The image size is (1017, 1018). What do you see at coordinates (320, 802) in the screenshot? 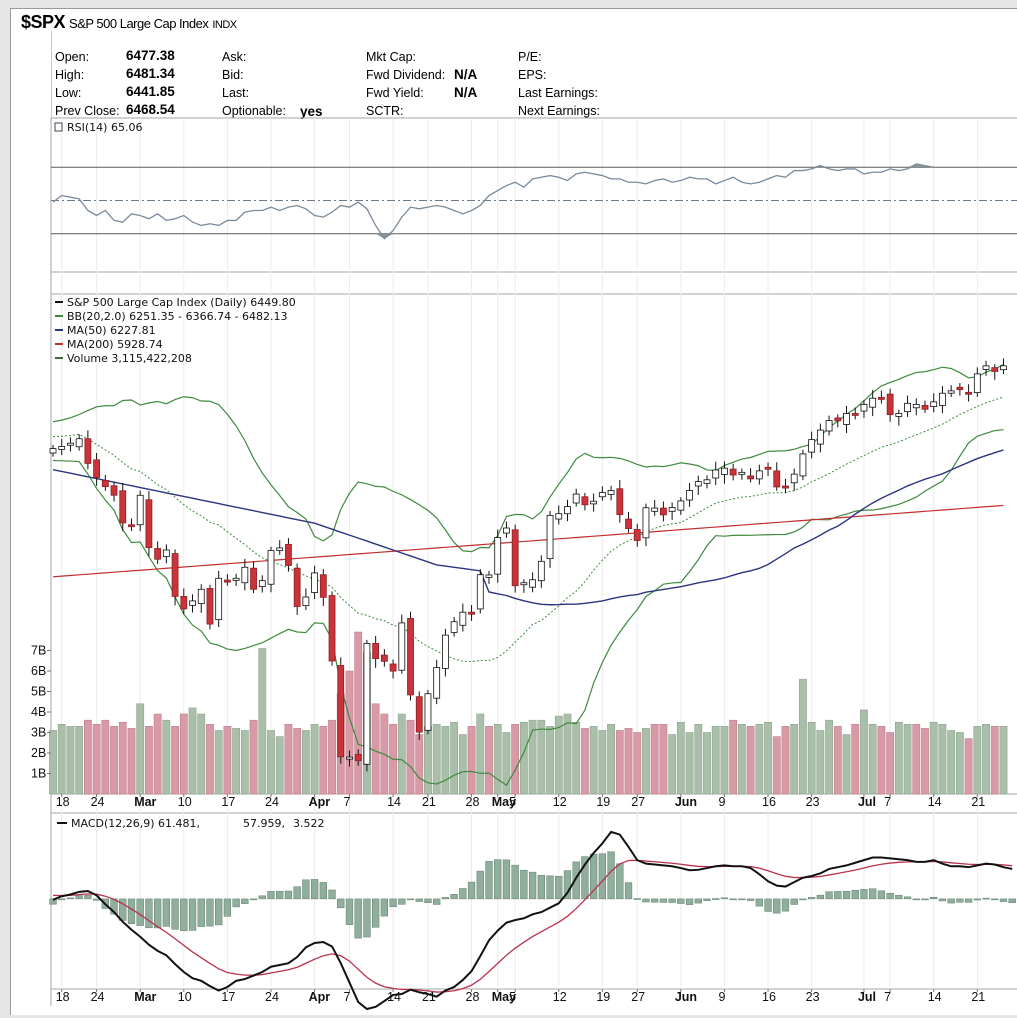
I see `x-tick-label: Apr` at bounding box center [320, 802].